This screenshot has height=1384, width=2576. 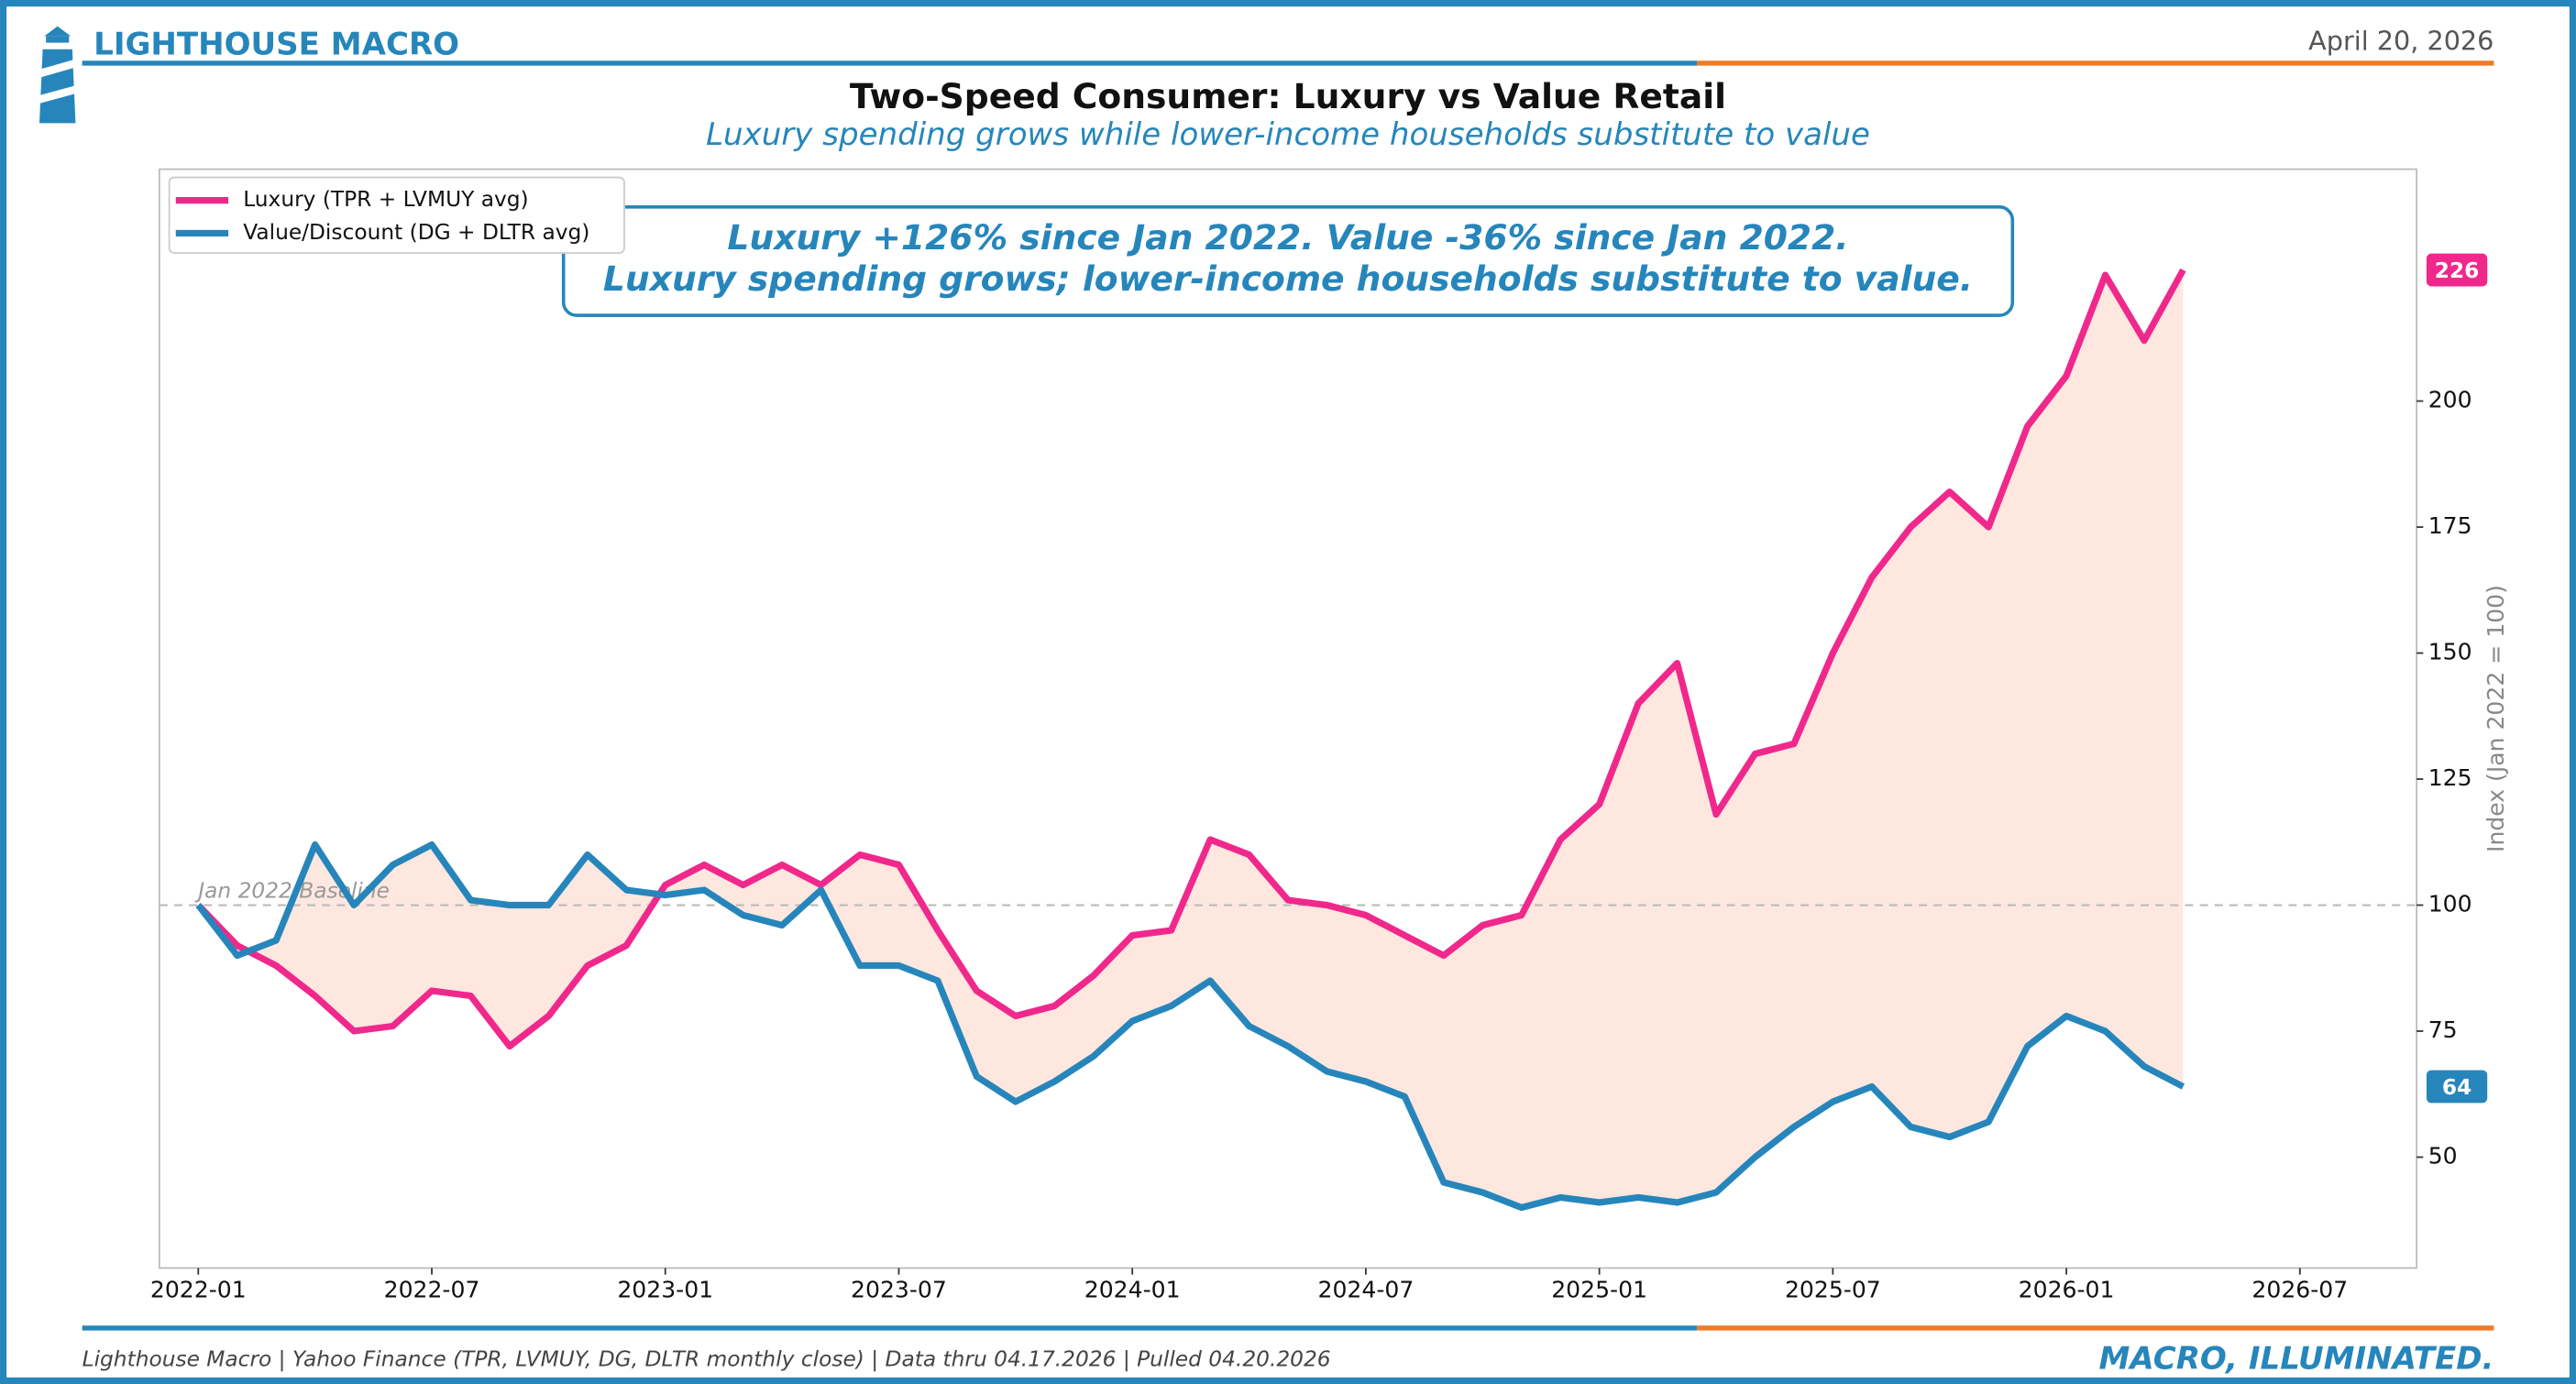 What do you see at coordinates (2443, 1155) in the screenshot?
I see `y-tick-label: 50` at bounding box center [2443, 1155].